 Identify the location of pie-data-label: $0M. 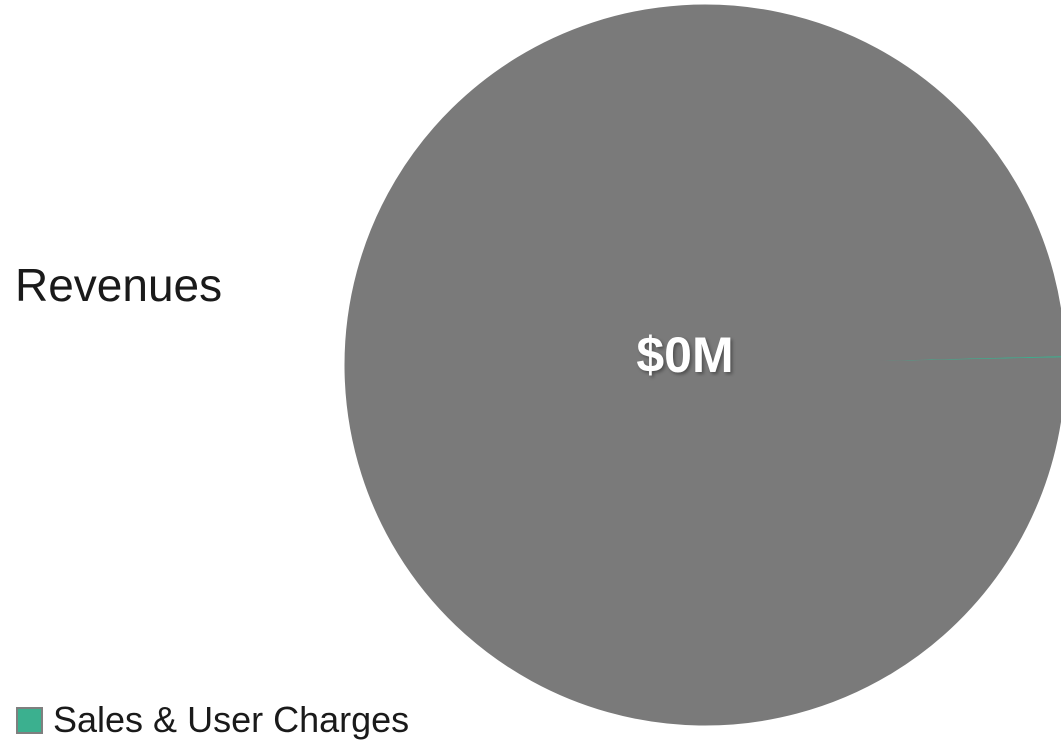
(685, 355).